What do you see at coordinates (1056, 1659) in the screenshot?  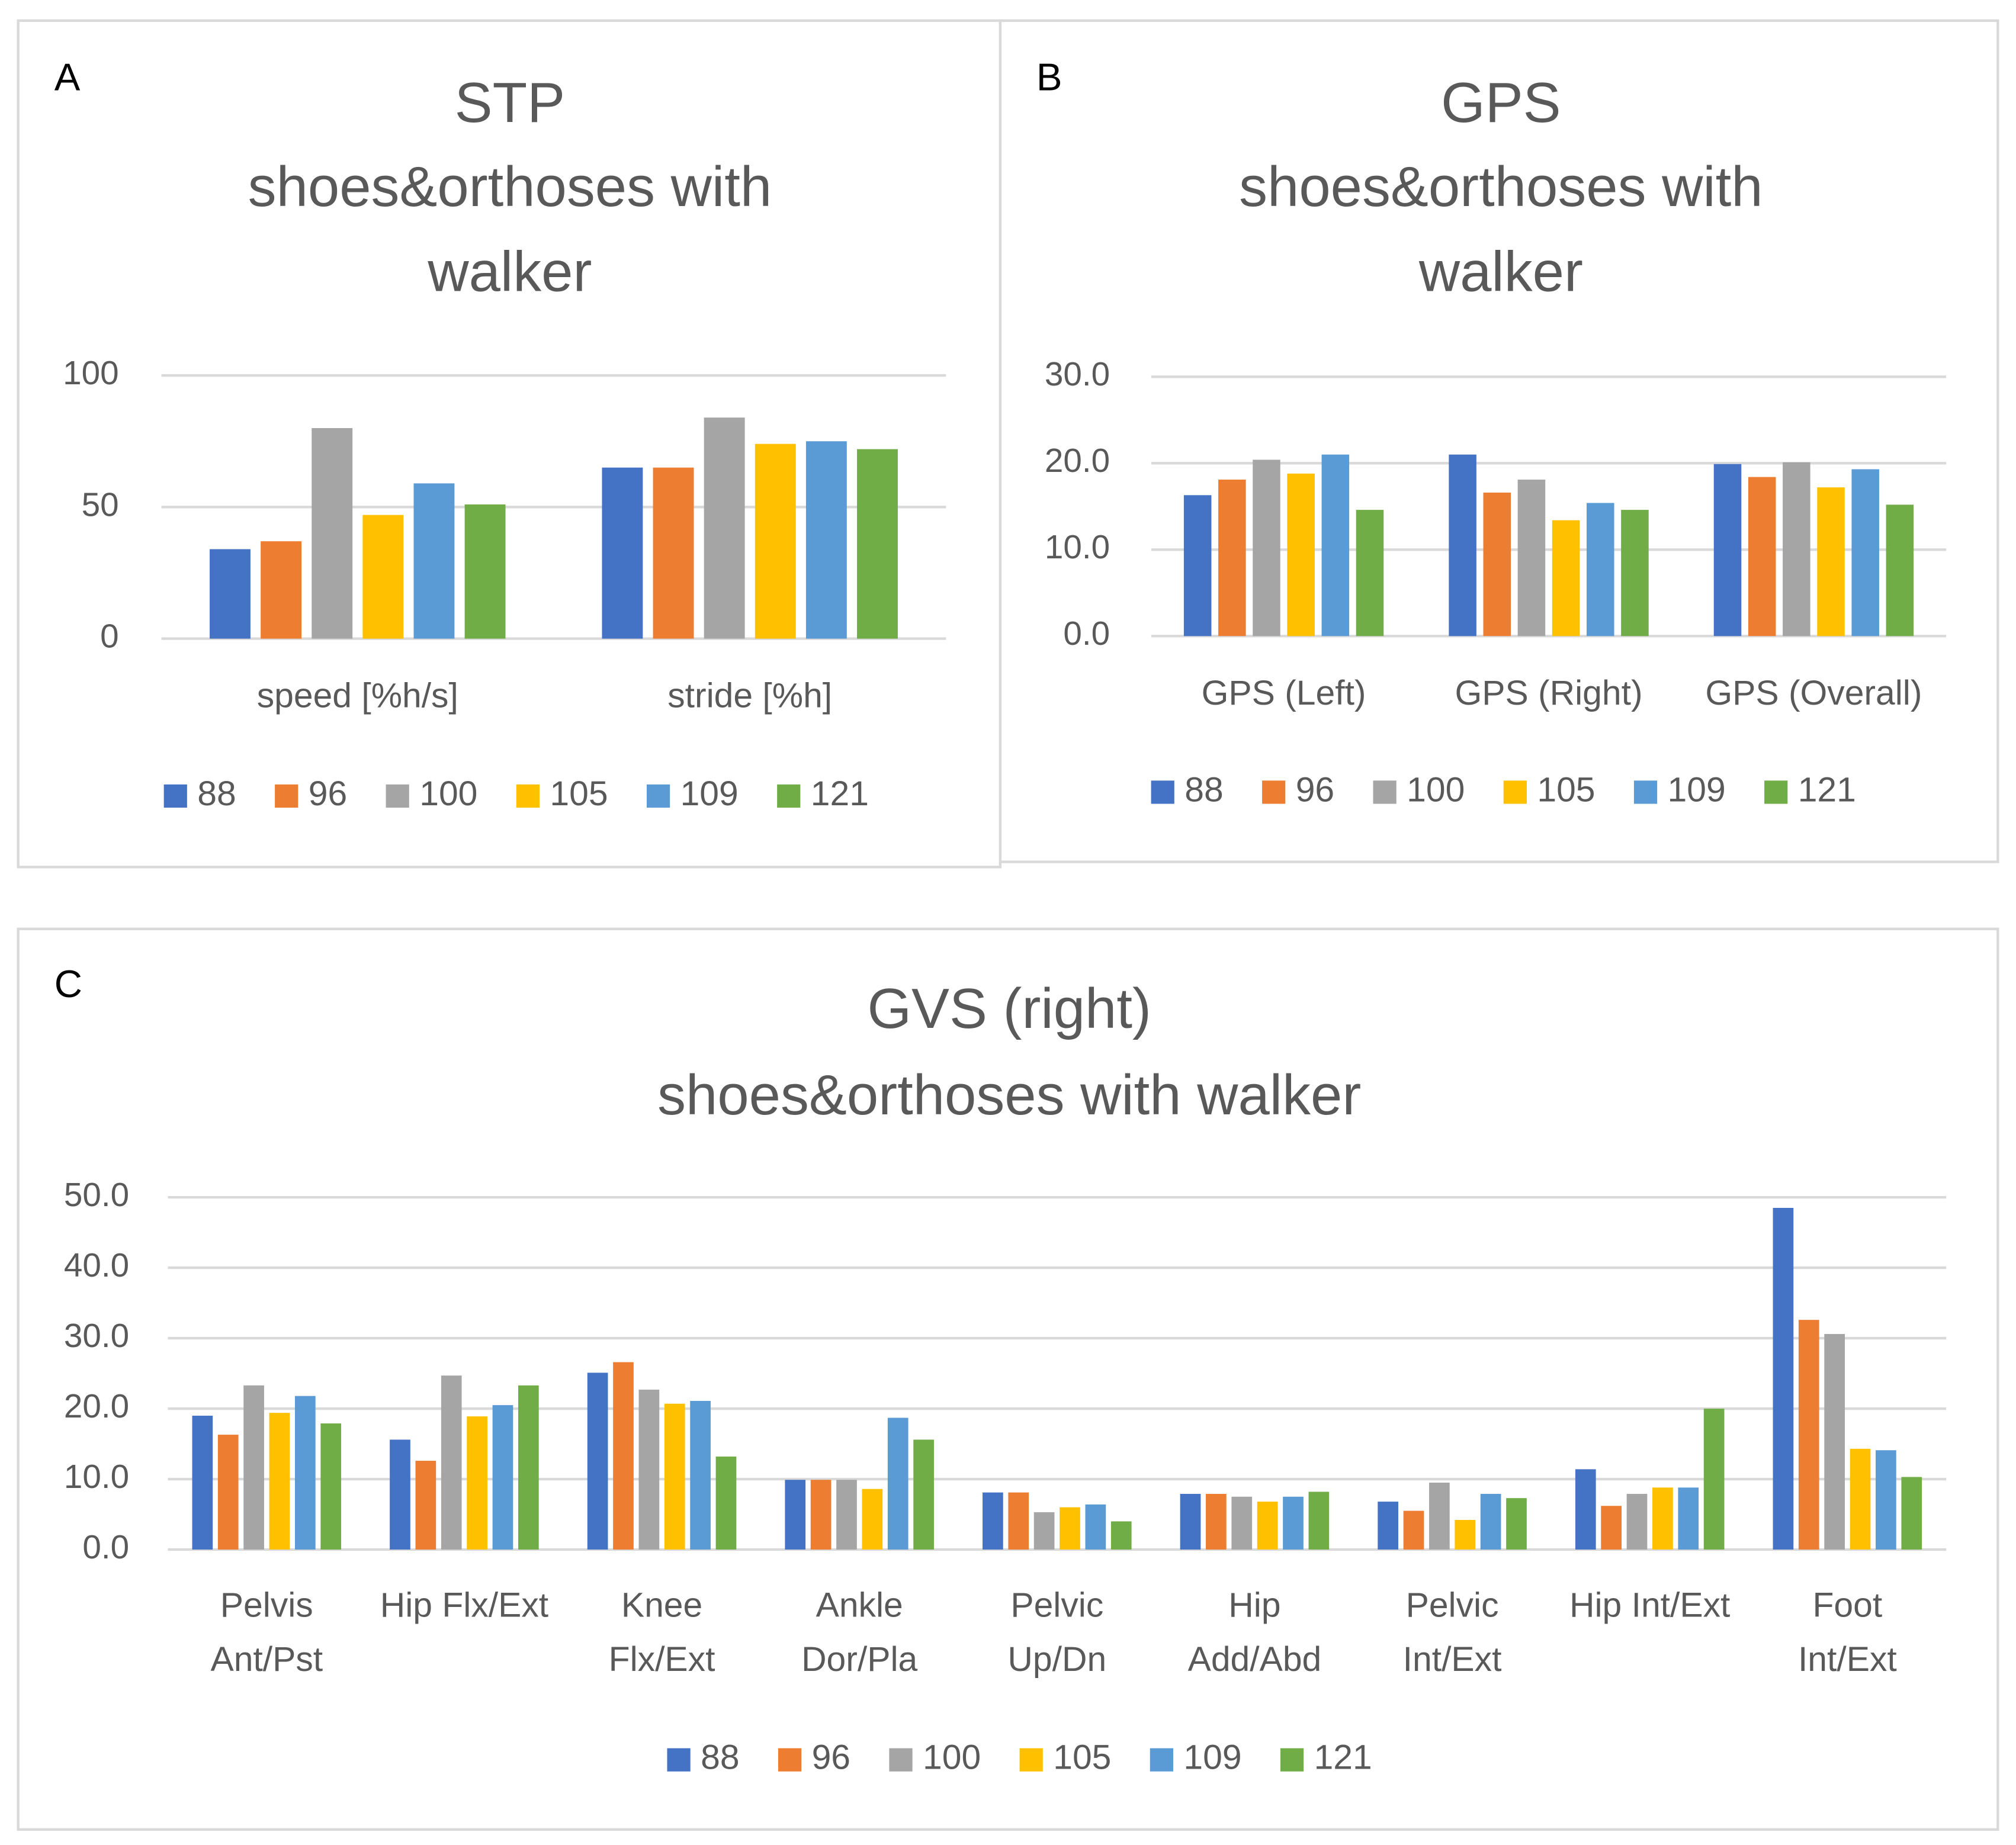 I see `x-tick-label: Up/Dn` at bounding box center [1056, 1659].